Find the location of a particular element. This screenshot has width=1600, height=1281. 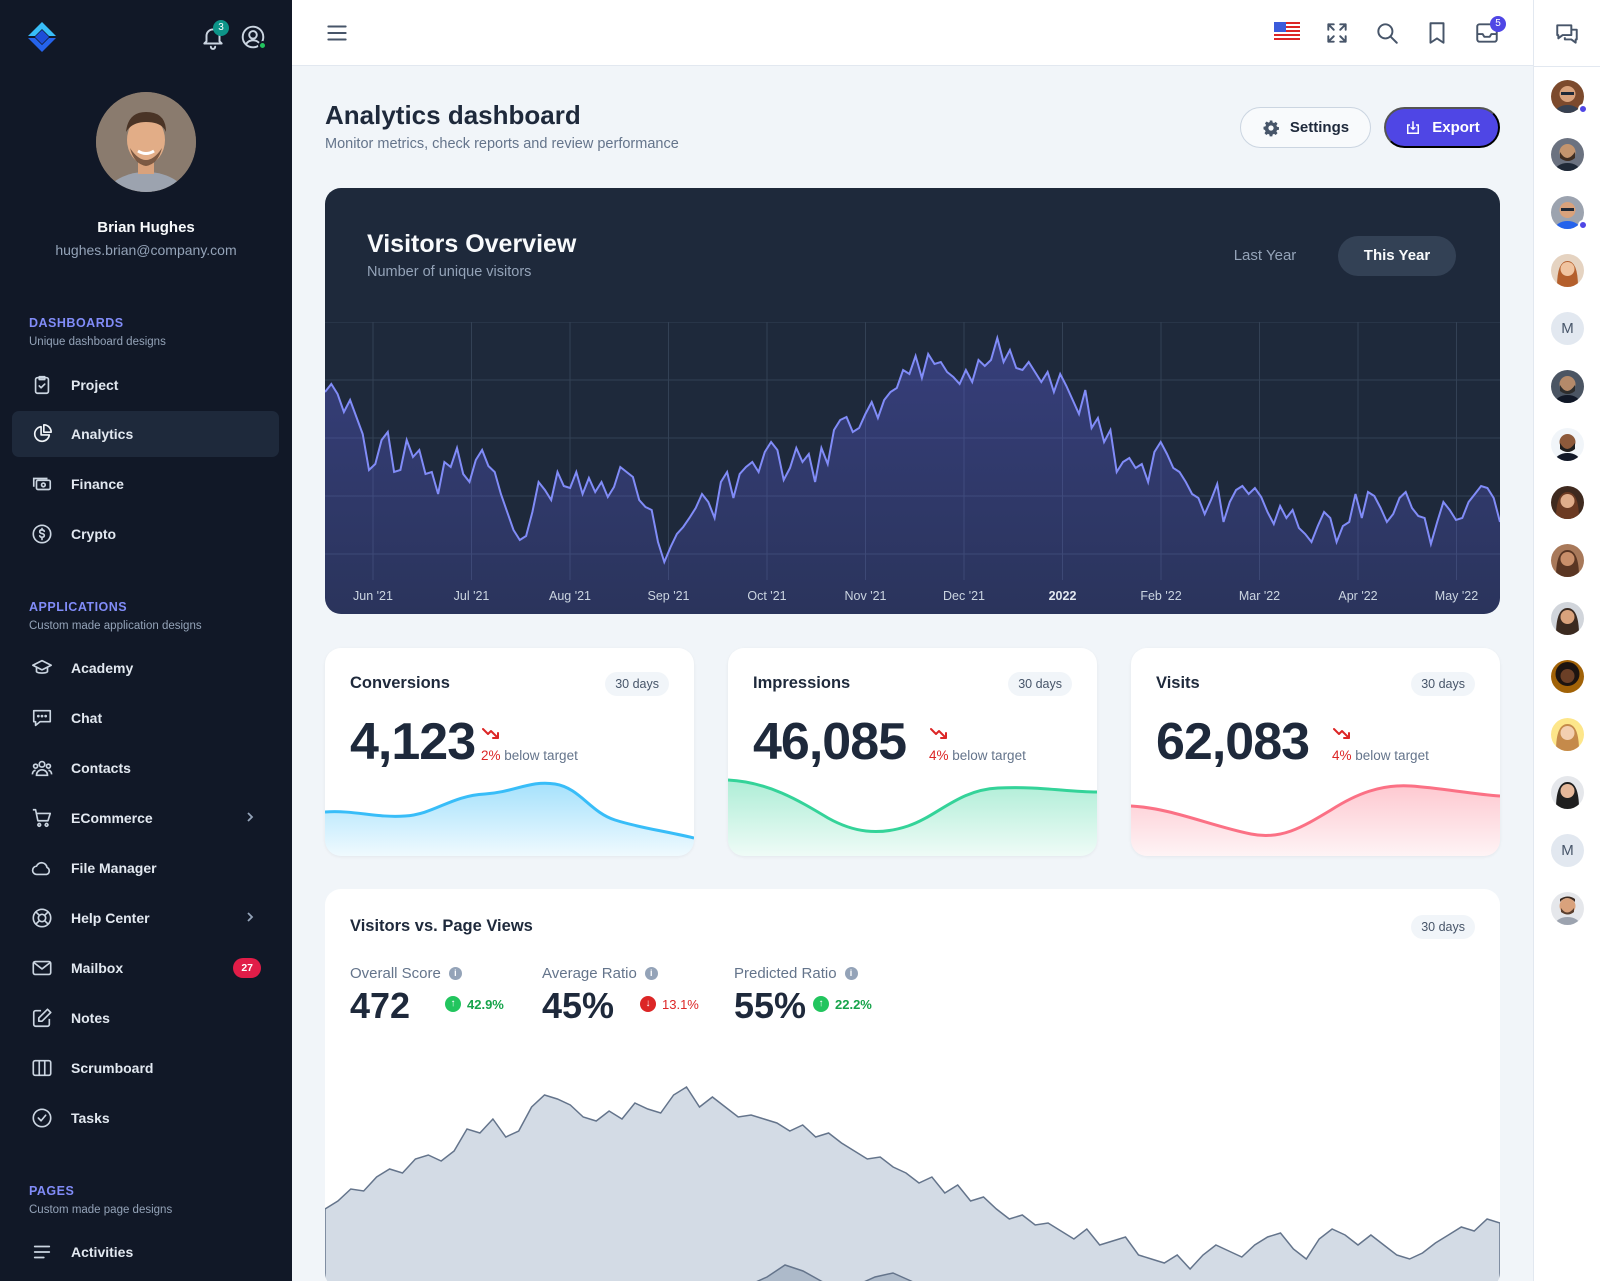

settings-button-label: Settings is located at coordinates (1319, 127).